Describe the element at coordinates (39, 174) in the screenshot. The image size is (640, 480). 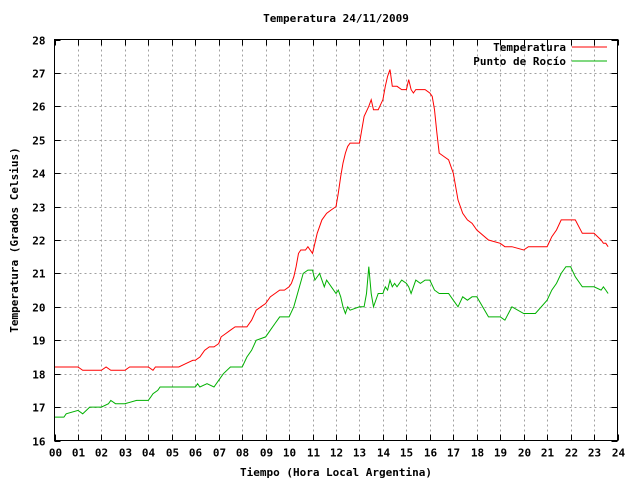
I see `y-tick-label: 24` at that location.